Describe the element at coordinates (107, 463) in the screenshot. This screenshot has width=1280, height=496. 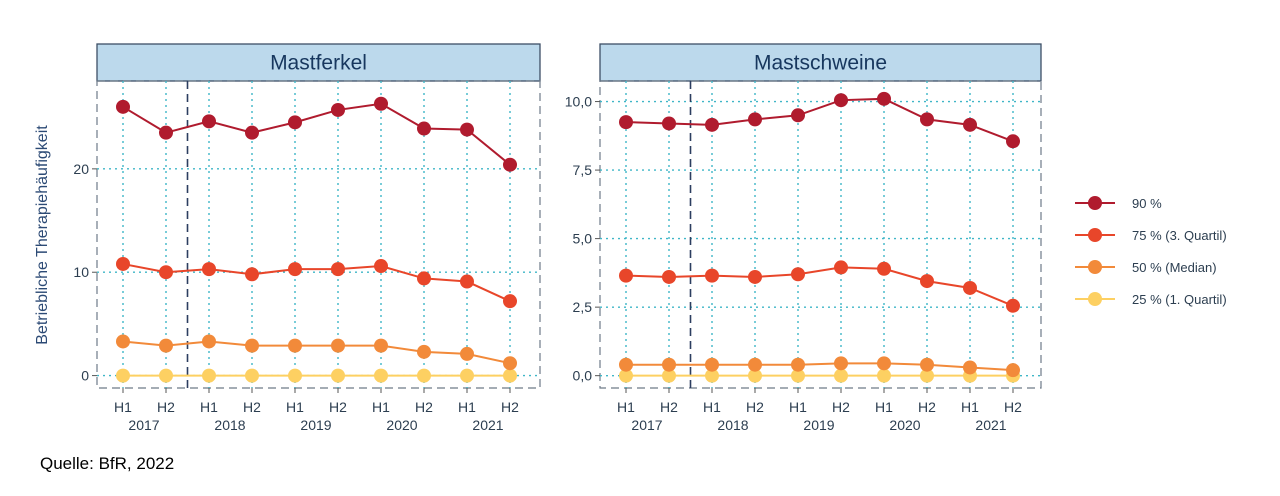
I see `source-note: Quelle: BfR, 2022` at that location.